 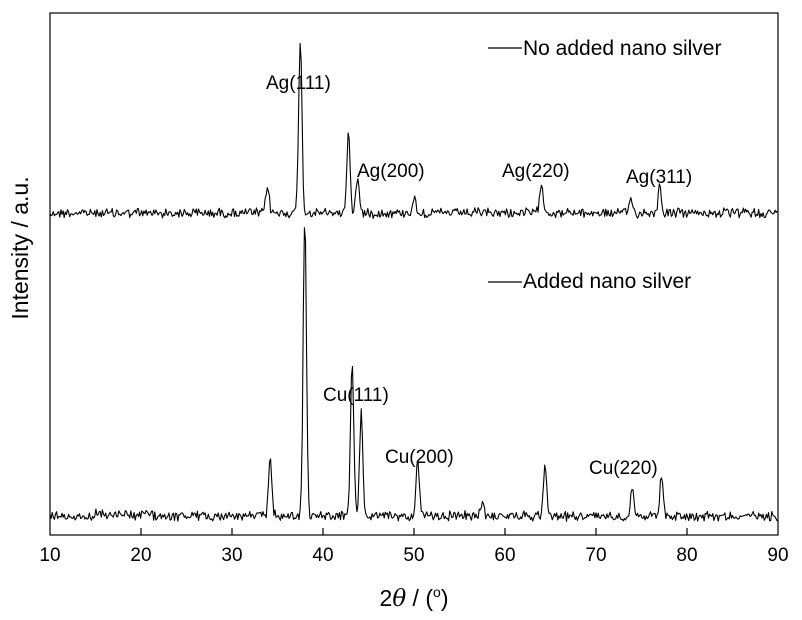 What do you see at coordinates (49, 555) in the screenshot?
I see `x-tick-label-10: 10` at bounding box center [49, 555].